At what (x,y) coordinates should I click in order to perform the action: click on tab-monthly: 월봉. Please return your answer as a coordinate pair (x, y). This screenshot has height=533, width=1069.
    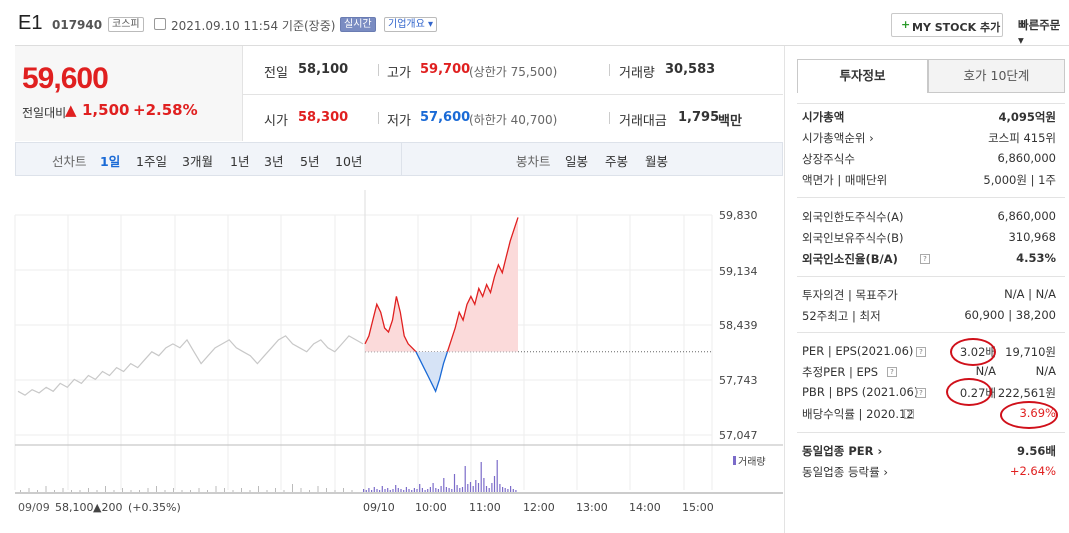
    Looking at the image, I should click on (657, 161).